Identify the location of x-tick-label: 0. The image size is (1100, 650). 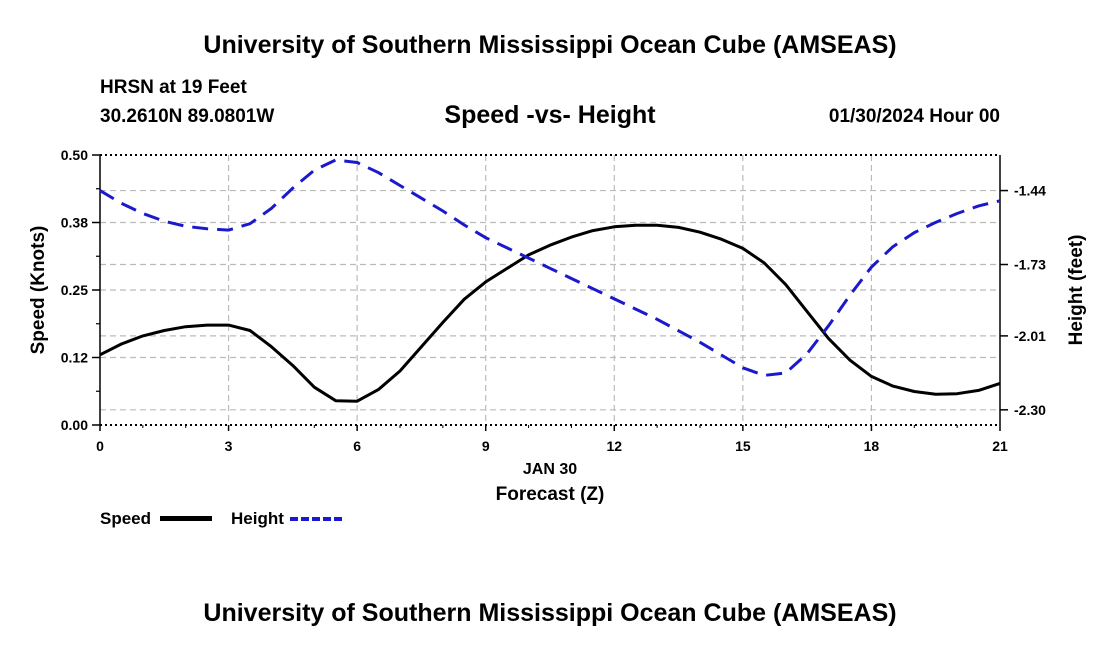
(100, 446).